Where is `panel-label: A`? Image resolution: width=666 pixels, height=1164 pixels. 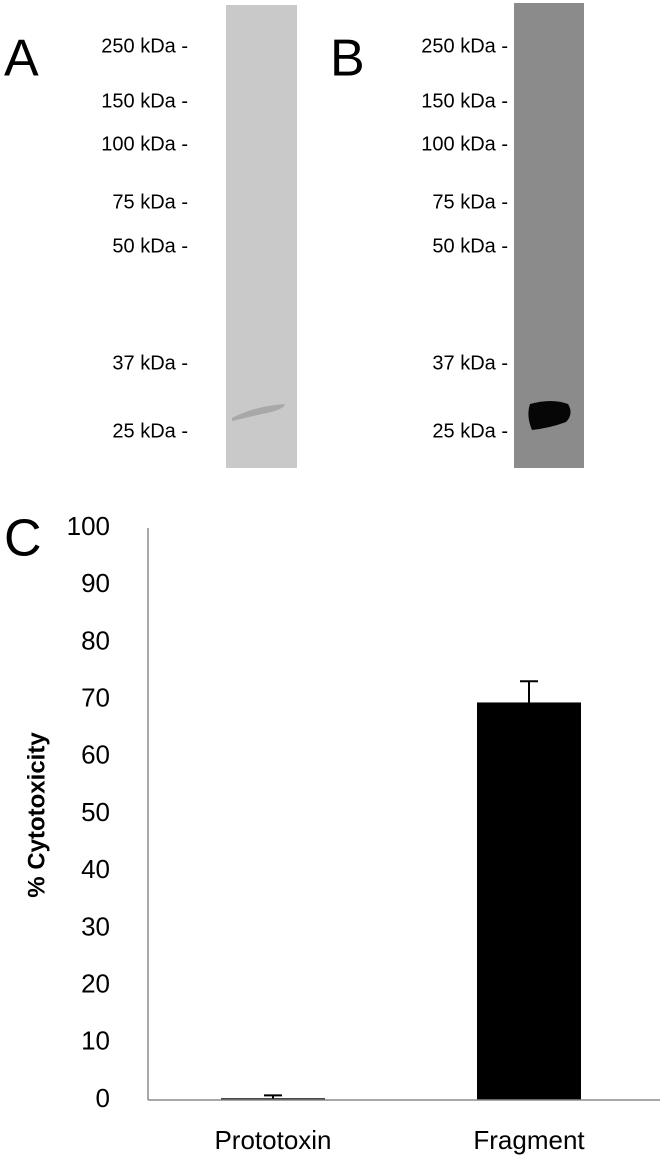
panel-label: A is located at coordinates (21, 59).